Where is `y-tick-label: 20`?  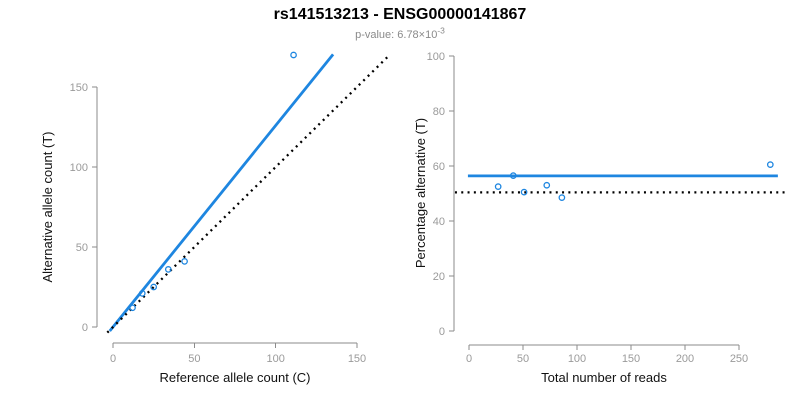 y-tick-label: 20 is located at coordinates (439, 277).